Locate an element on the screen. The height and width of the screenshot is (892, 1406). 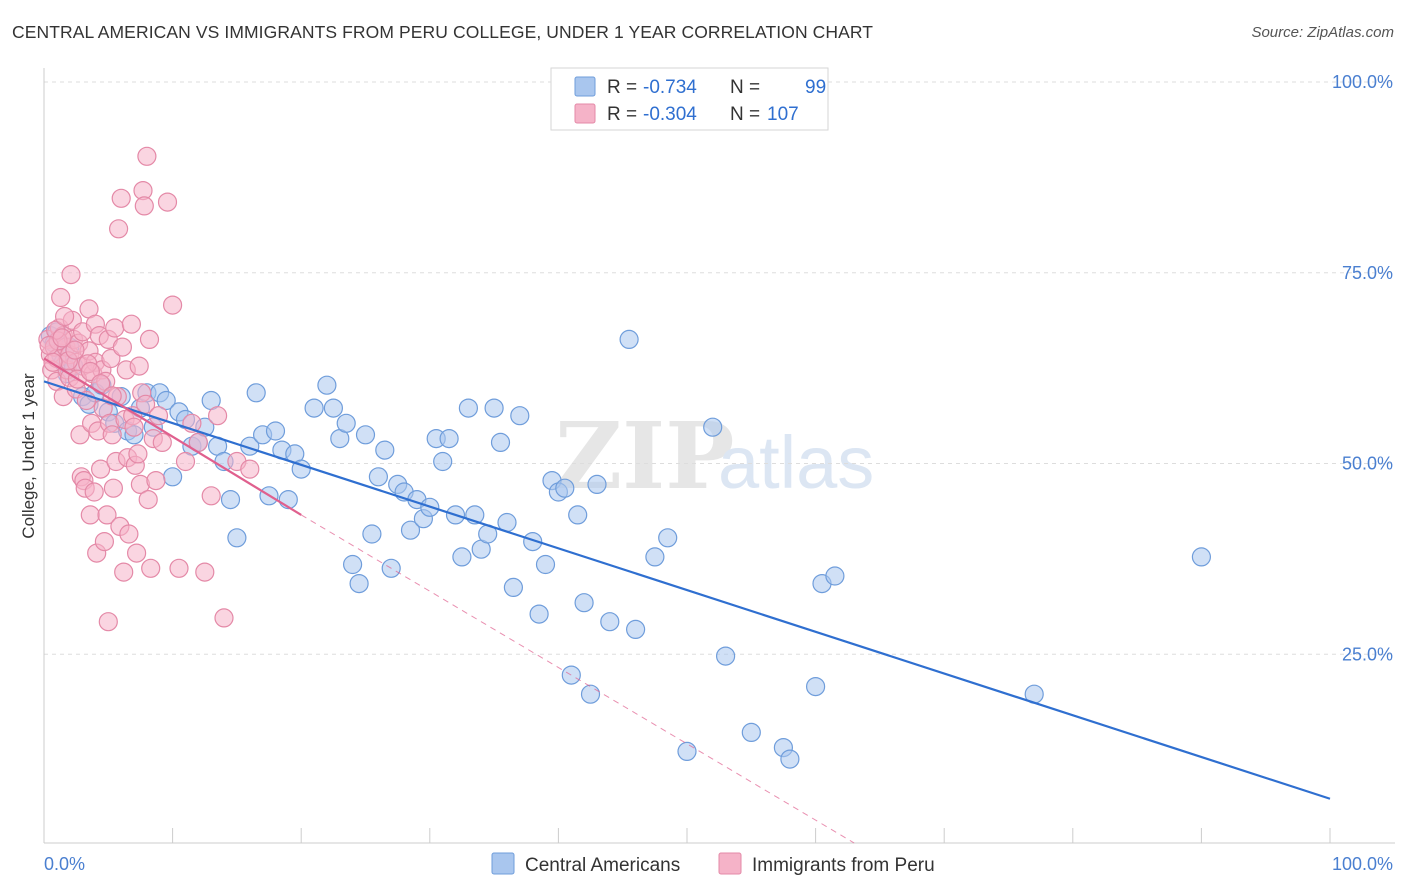
trend-extension-immigrants-peru is located at coordinates (577, 679).